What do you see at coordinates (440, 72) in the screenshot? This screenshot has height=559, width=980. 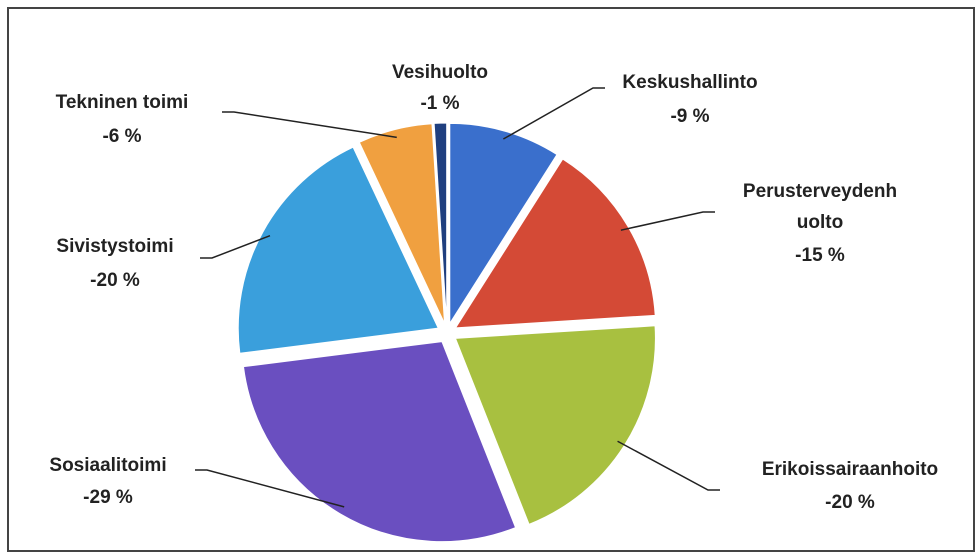 I see `slice-label: Vesihuolto` at bounding box center [440, 72].